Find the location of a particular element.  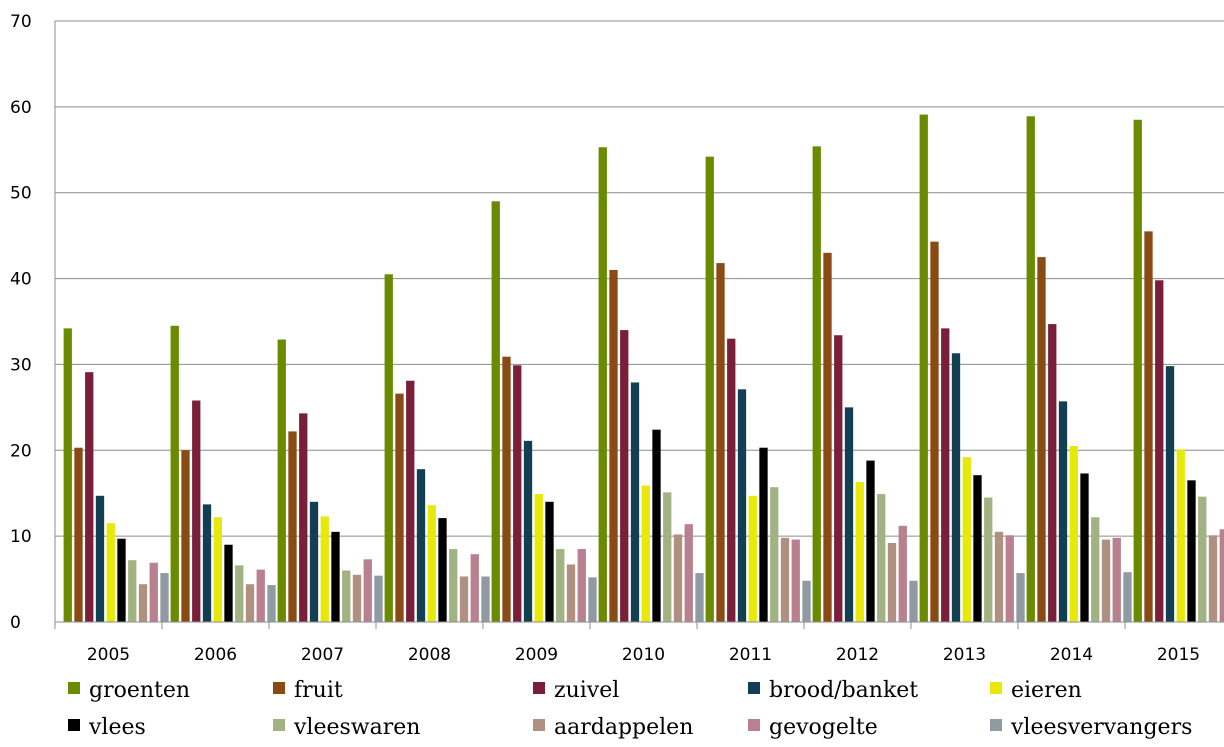

bar-zuivel-2008 is located at coordinates (410, 501).